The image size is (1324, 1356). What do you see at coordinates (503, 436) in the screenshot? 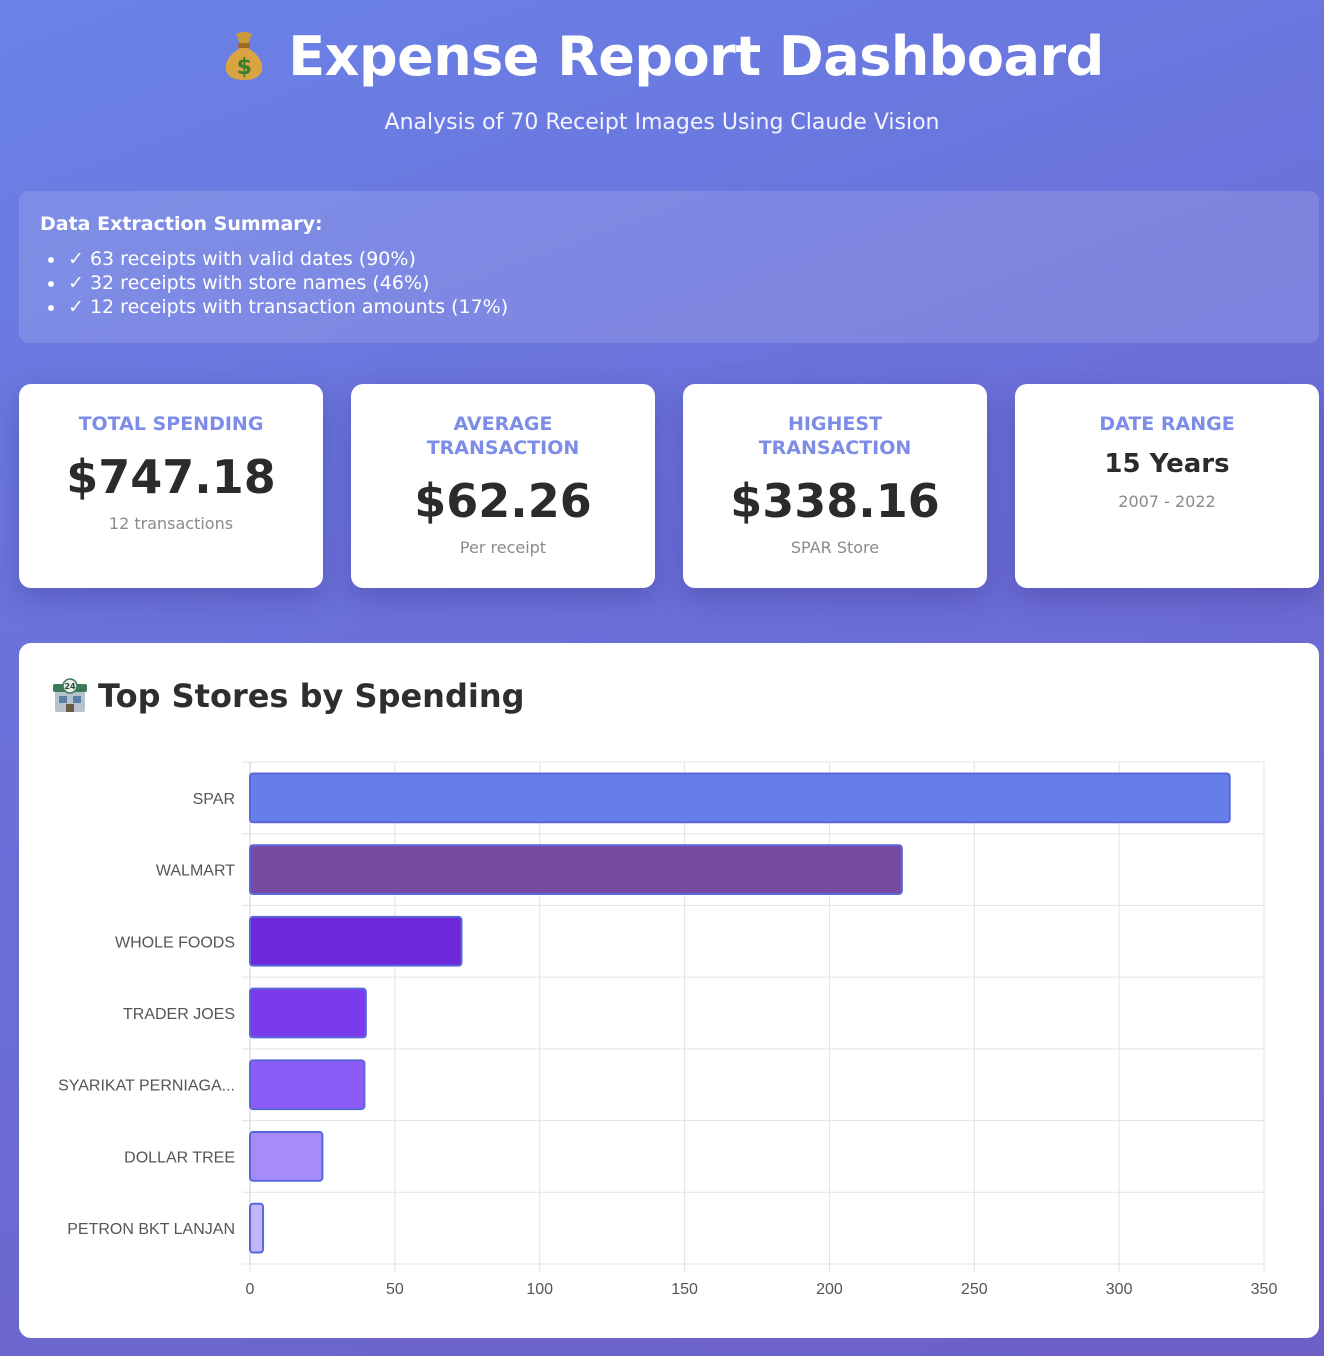
I see `stat-card-label: AVERAGE TRANSACTION` at bounding box center [503, 436].